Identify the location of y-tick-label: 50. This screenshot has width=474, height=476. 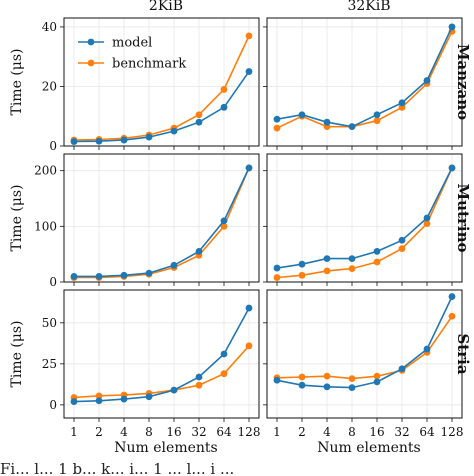
(49, 323).